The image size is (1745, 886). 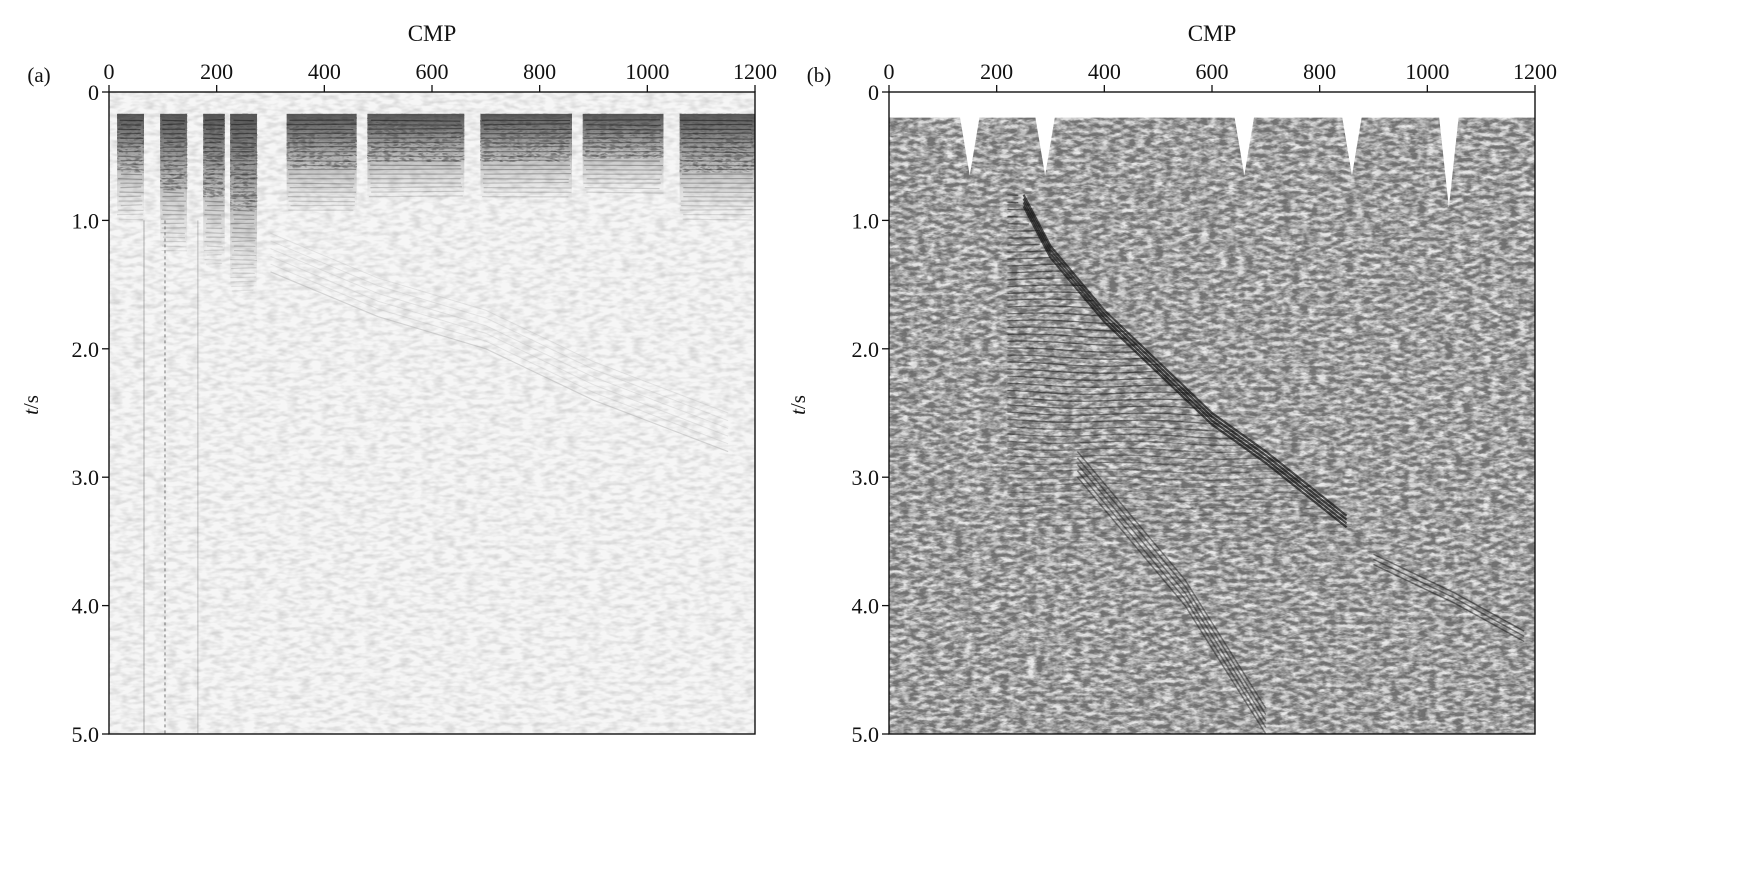 What do you see at coordinates (1319, 71) in the screenshot?
I see `x-tick-label: 800` at bounding box center [1319, 71].